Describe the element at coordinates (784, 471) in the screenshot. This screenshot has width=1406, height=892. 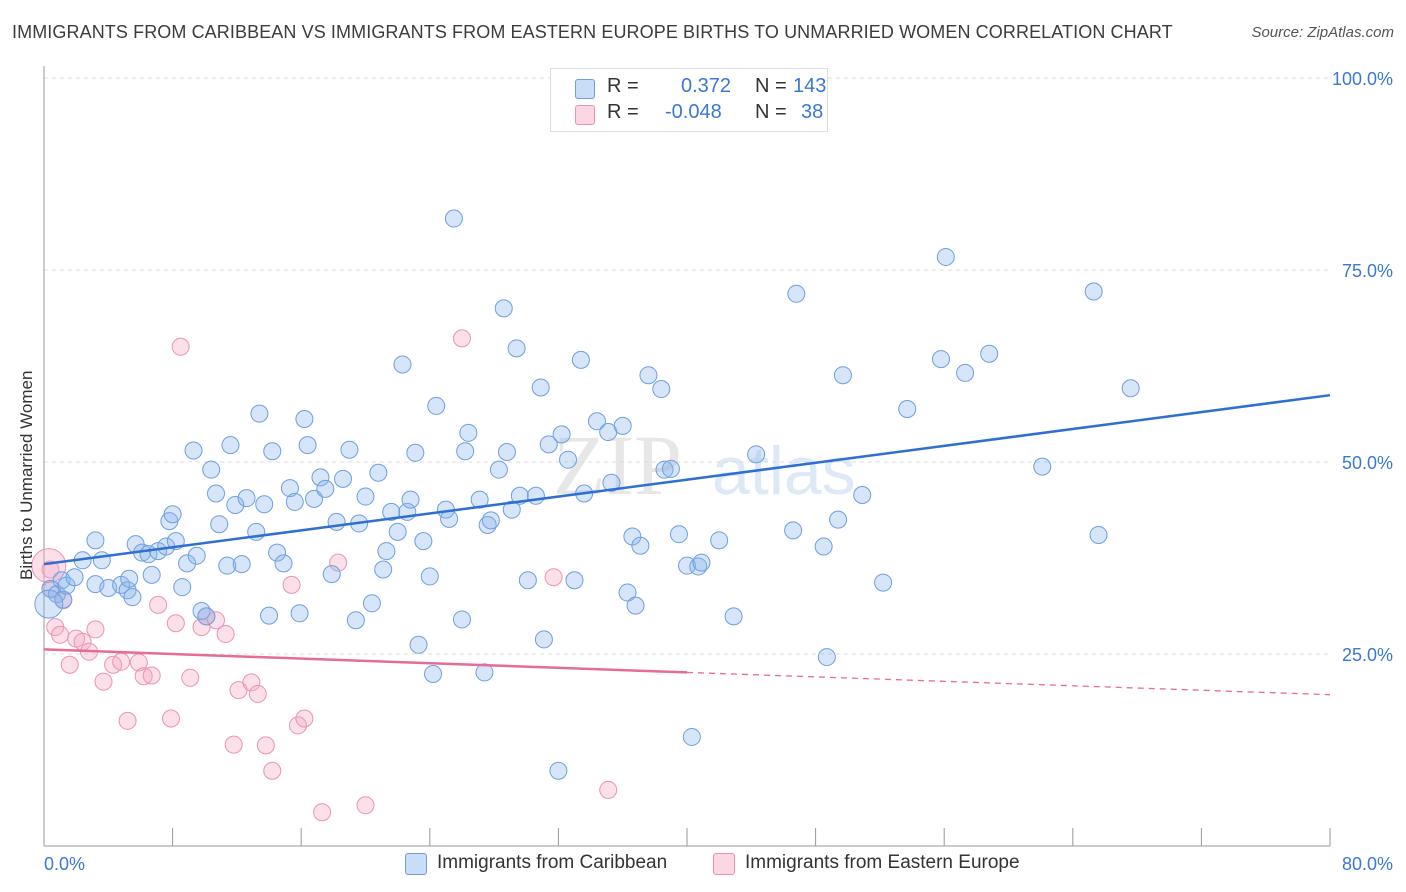
I see `watermark-atlas: atlas` at that location.